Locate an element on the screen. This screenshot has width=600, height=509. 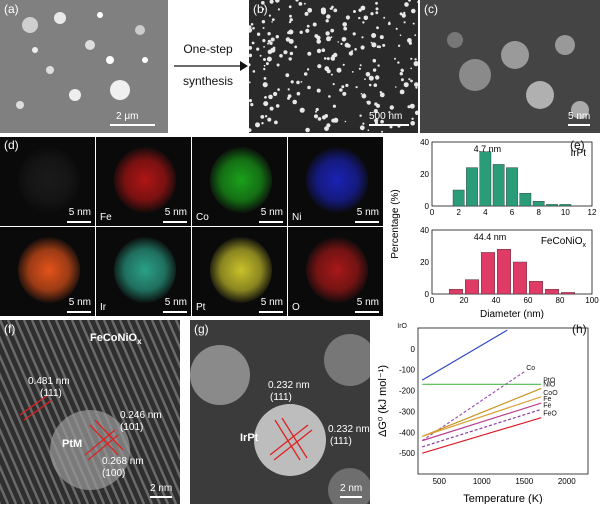
y-axis-label: ΔG⁰ (kJ mol⁻¹) is located at coordinates (383, 401).